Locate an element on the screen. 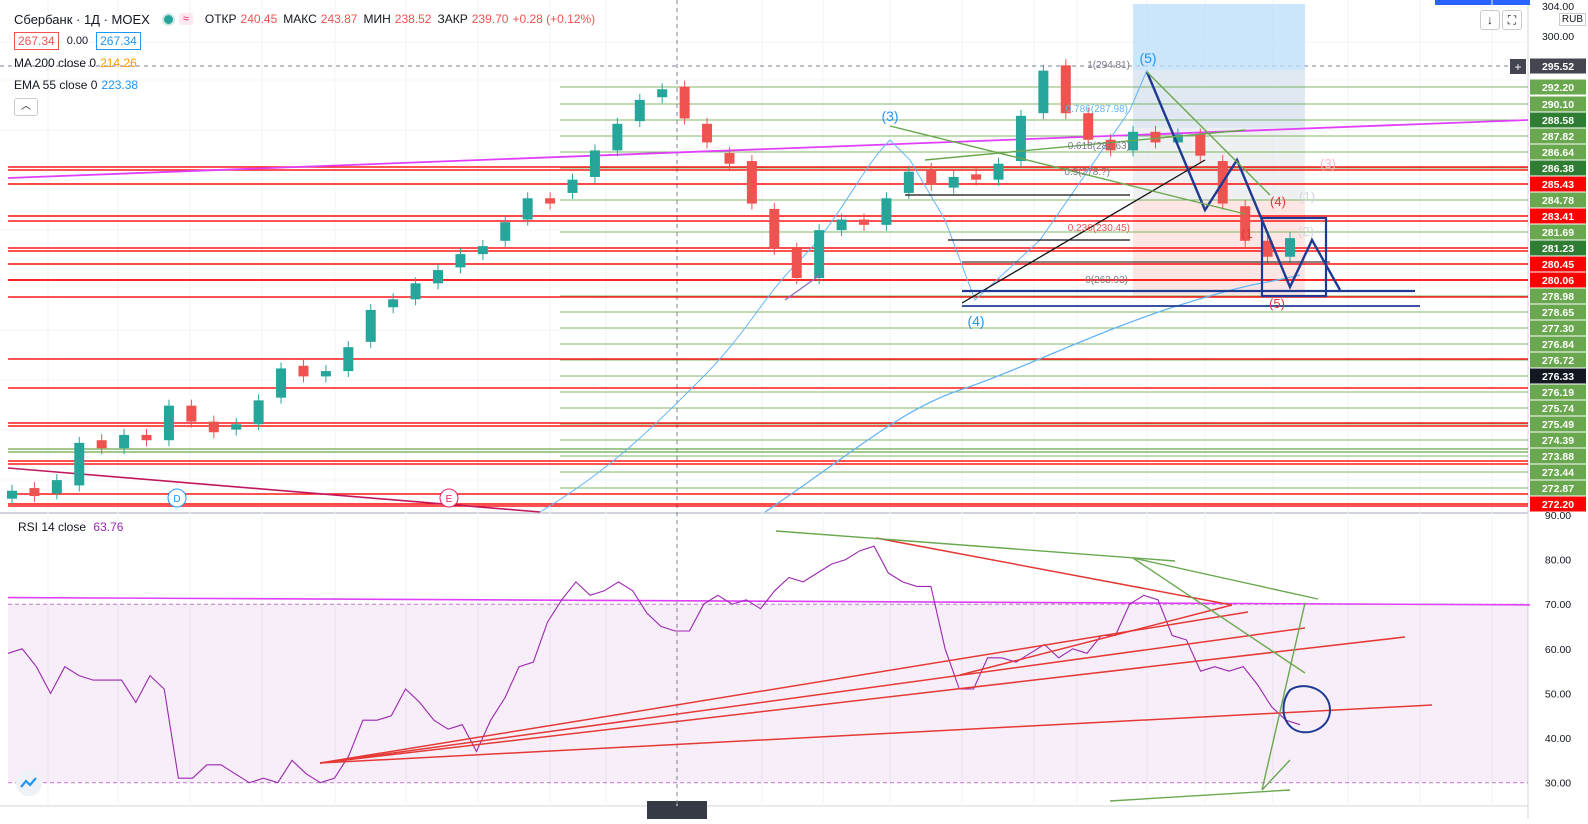  wave-label-small: (3) is located at coordinates (1328, 163).